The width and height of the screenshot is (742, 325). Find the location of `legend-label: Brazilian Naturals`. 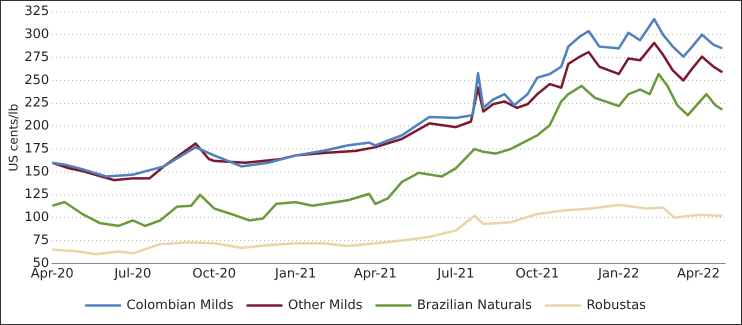

legend-label: Brazilian Naturals is located at coordinates (474, 305).